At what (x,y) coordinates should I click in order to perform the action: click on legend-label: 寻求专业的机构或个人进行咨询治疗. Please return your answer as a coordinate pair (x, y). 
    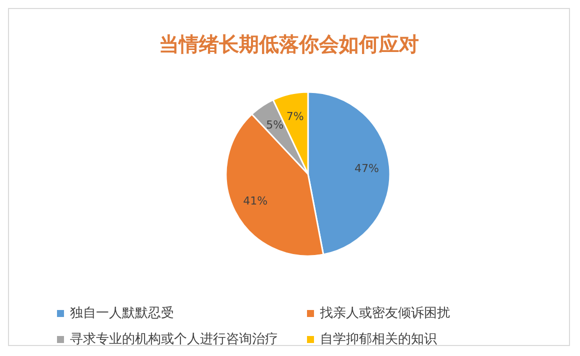
    Looking at the image, I should click on (174, 339).